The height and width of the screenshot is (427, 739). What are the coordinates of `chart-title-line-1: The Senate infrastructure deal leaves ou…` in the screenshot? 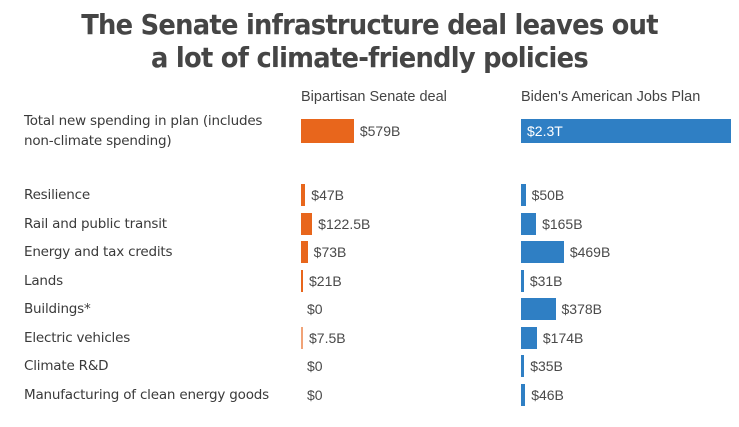 It's located at (369, 24).